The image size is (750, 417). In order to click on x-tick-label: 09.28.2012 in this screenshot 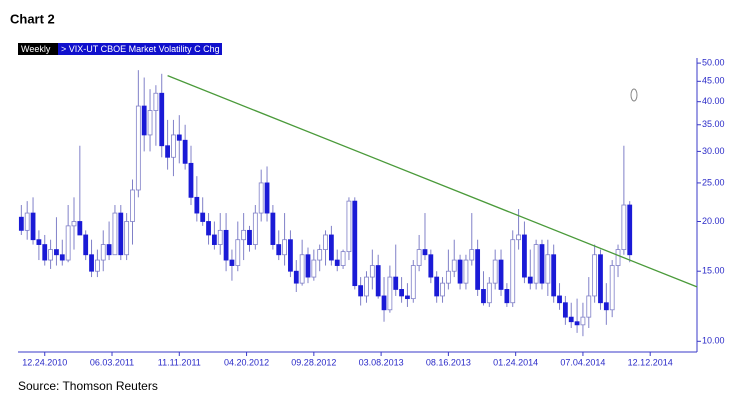, I will do `click(313, 362)`.